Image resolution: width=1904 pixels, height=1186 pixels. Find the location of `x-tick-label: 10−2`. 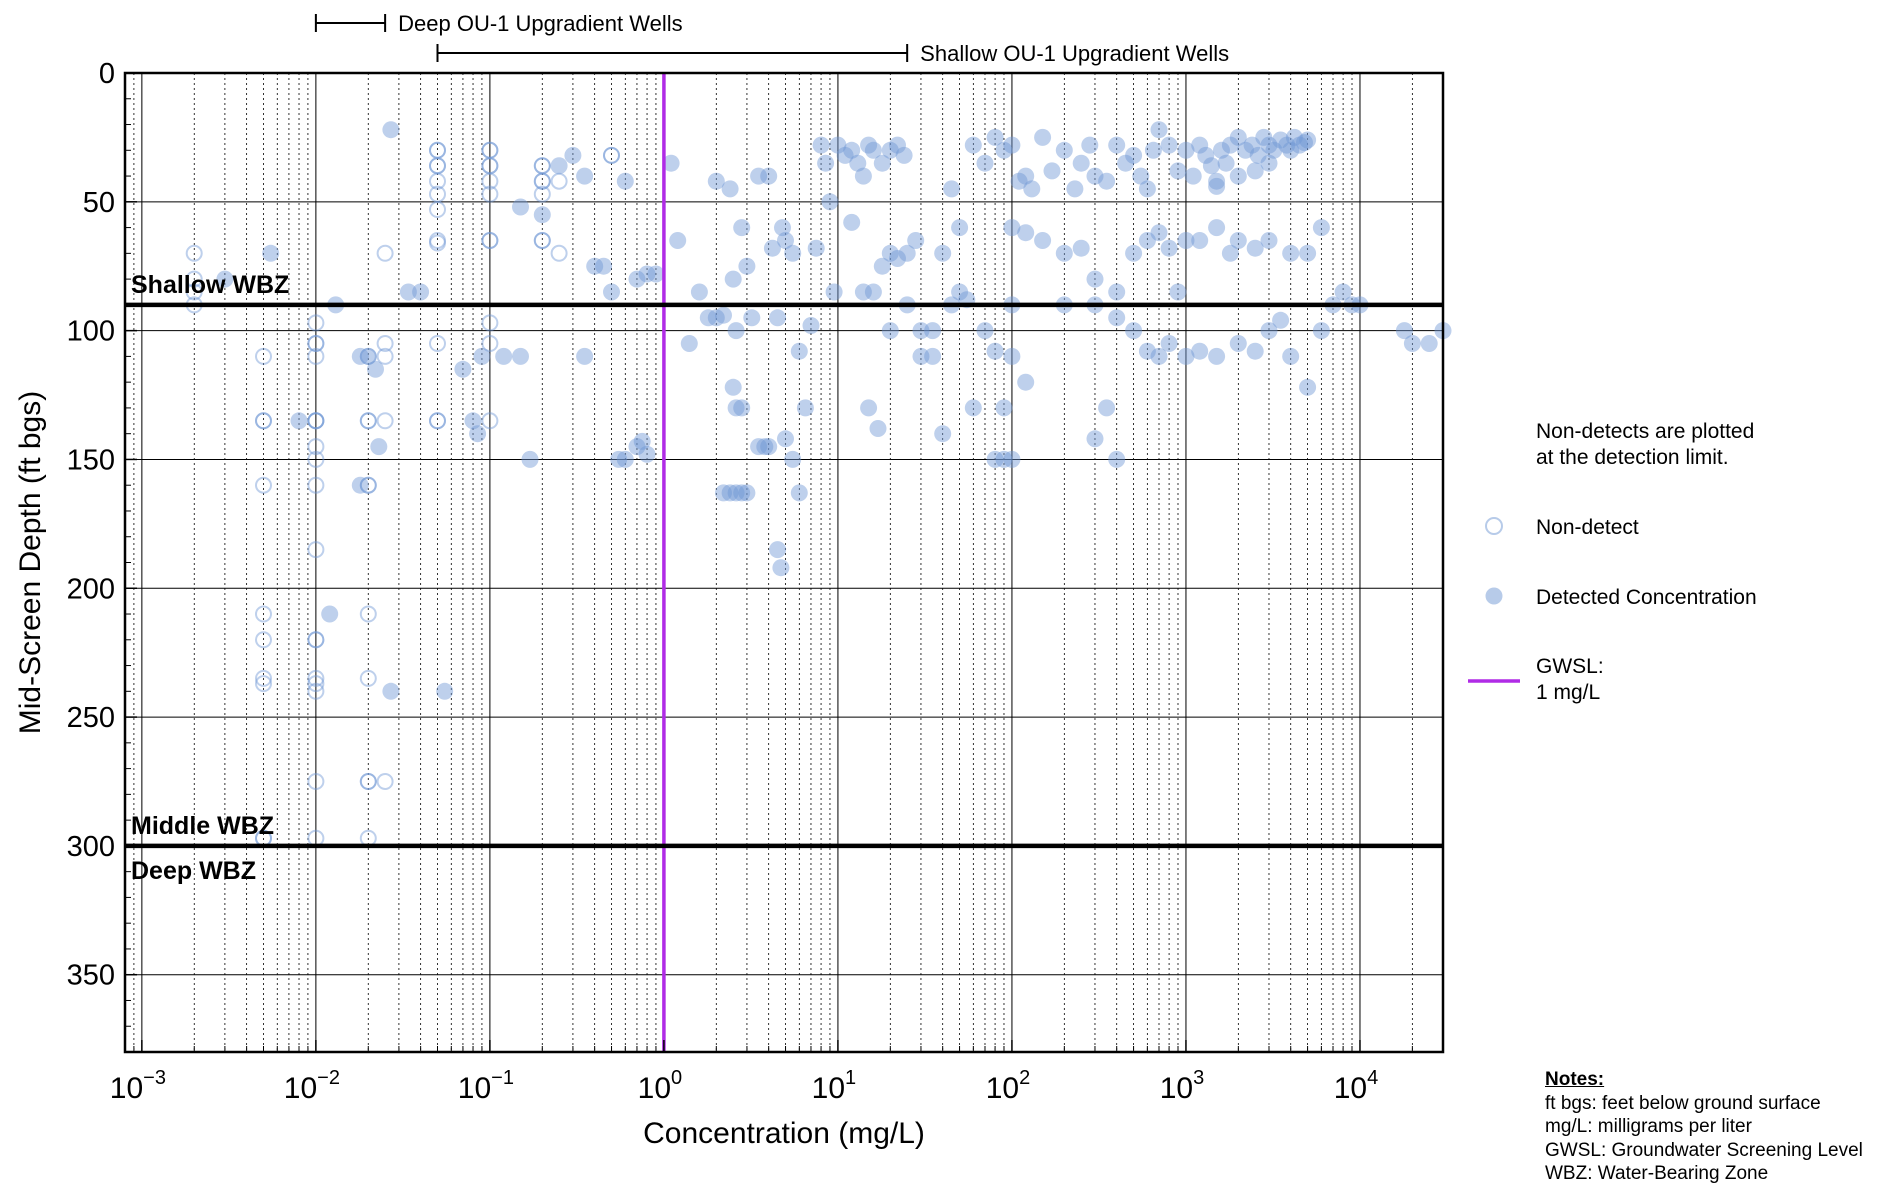

x-tick-label: 10−2 is located at coordinates (312, 1086).